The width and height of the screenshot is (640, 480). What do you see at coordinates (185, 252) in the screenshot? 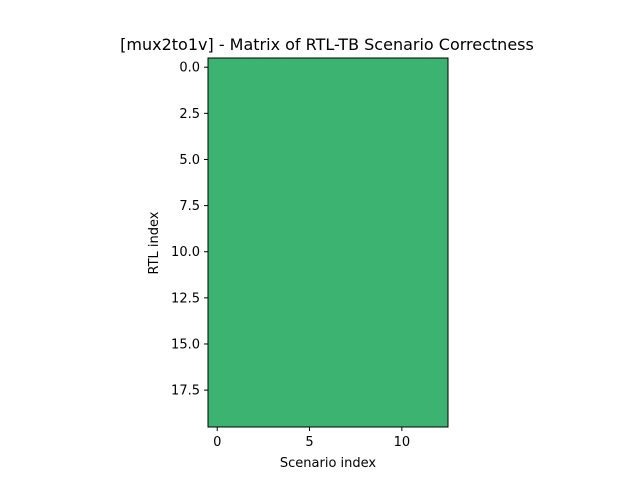
I see `y-tick-label: 10.0` at bounding box center [185, 252].